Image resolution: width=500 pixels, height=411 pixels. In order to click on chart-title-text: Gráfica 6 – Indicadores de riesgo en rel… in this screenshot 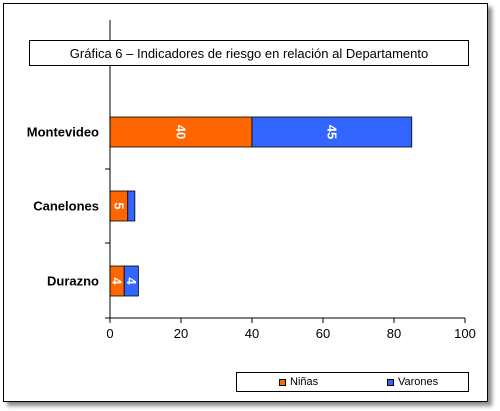, I will do `click(249, 53)`.